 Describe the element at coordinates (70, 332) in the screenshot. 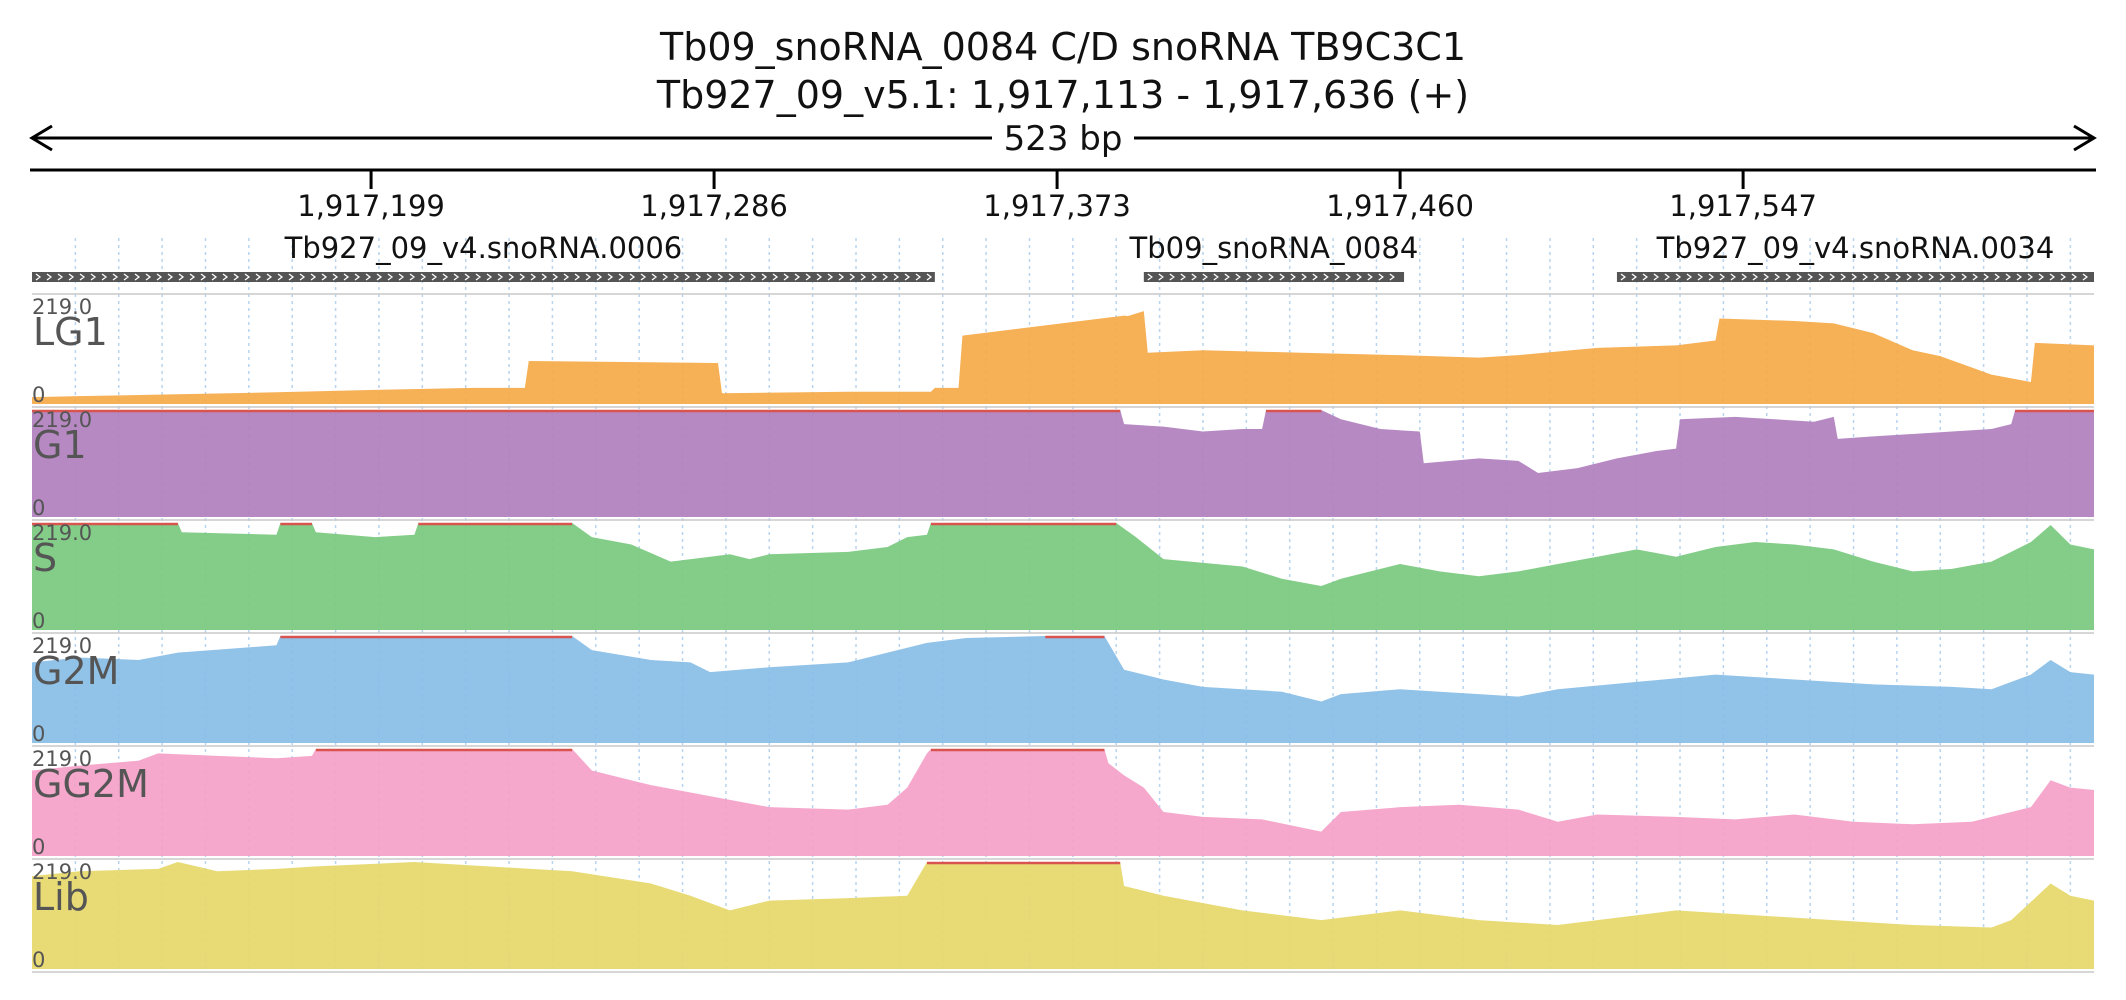

I see `track-name: LG1` at that location.